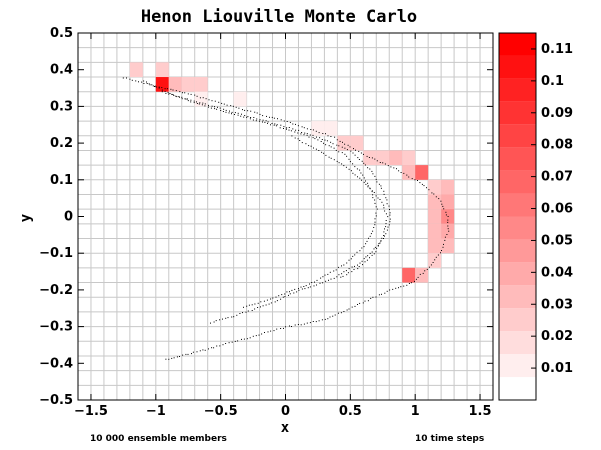  What do you see at coordinates (350, 411) in the screenshot?
I see `x-tick-label: 0.5` at bounding box center [350, 411].